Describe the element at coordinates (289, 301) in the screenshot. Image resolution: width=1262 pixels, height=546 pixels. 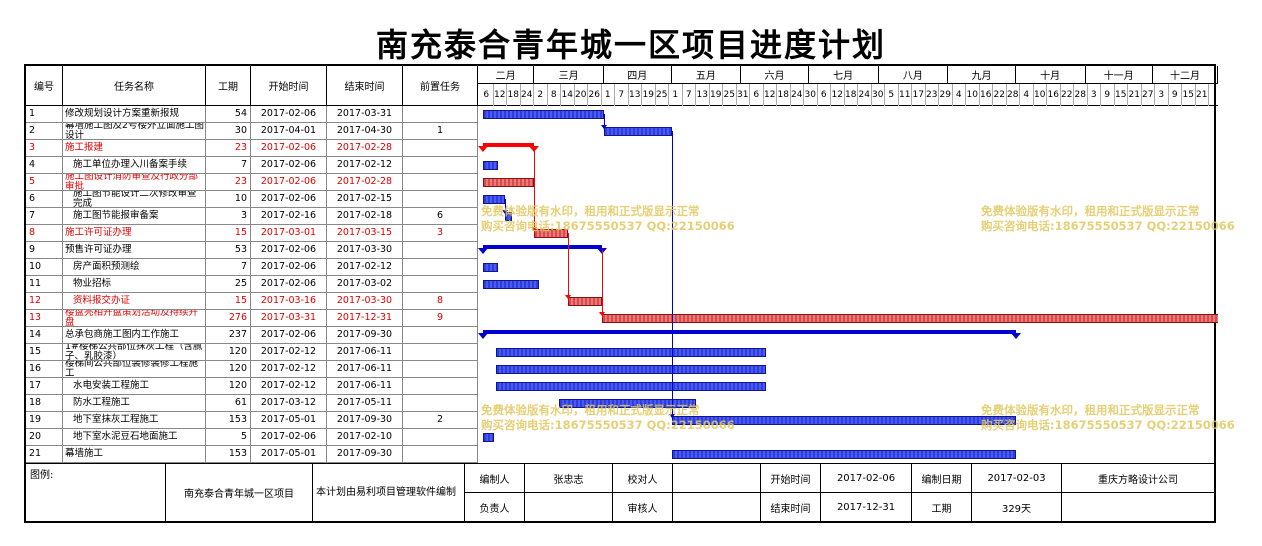
I see `task-start: 2017-03-16` at that location.